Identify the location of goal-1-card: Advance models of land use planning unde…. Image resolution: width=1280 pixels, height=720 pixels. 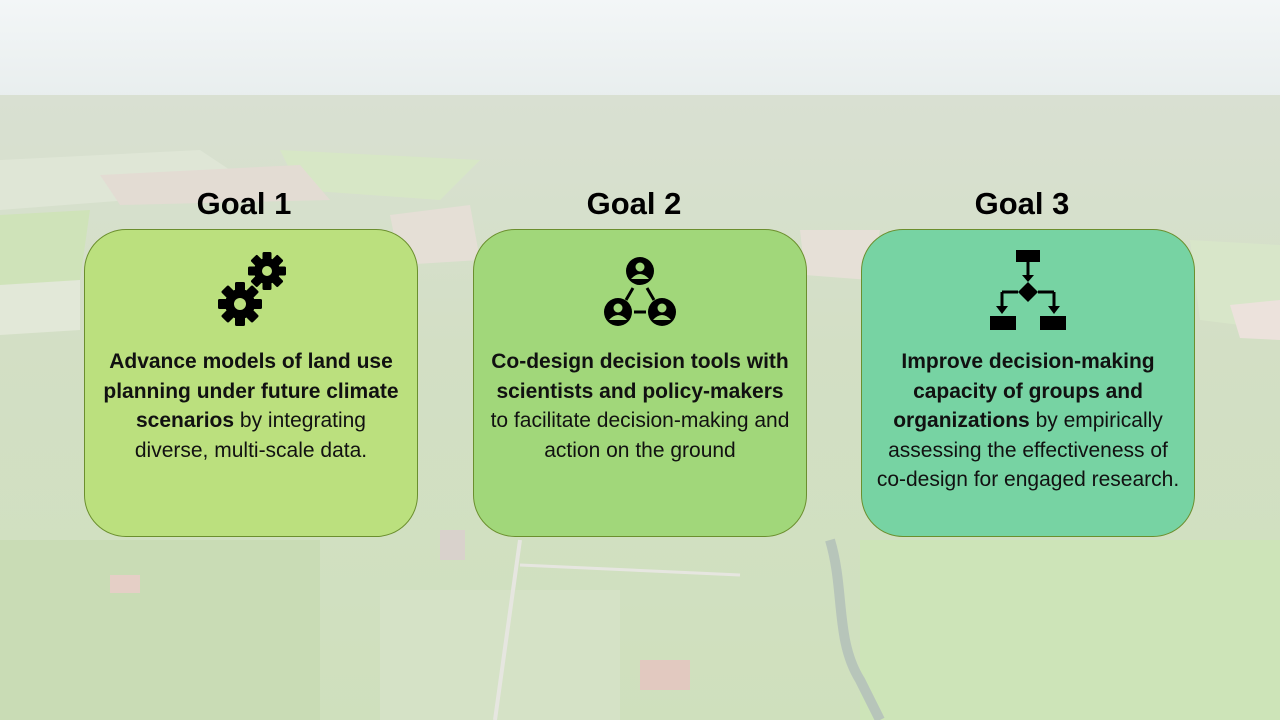
(251, 383).